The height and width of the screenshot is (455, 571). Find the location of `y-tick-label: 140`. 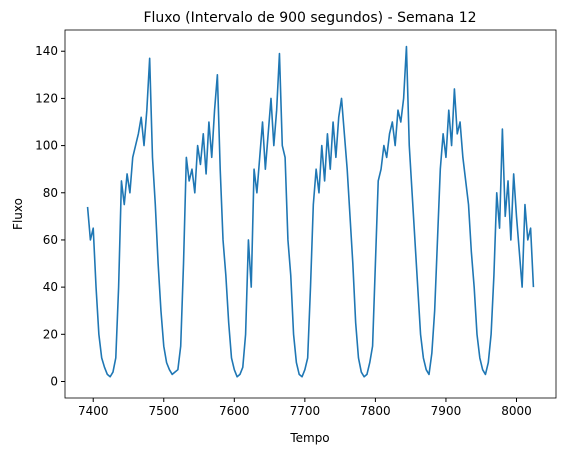

y-tick-label: 140 is located at coordinates (46, 51).